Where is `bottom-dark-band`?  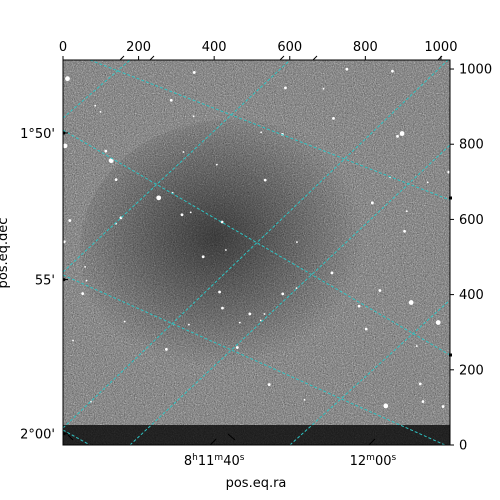
bottom-dark-band is located at coordinates (256, 435).